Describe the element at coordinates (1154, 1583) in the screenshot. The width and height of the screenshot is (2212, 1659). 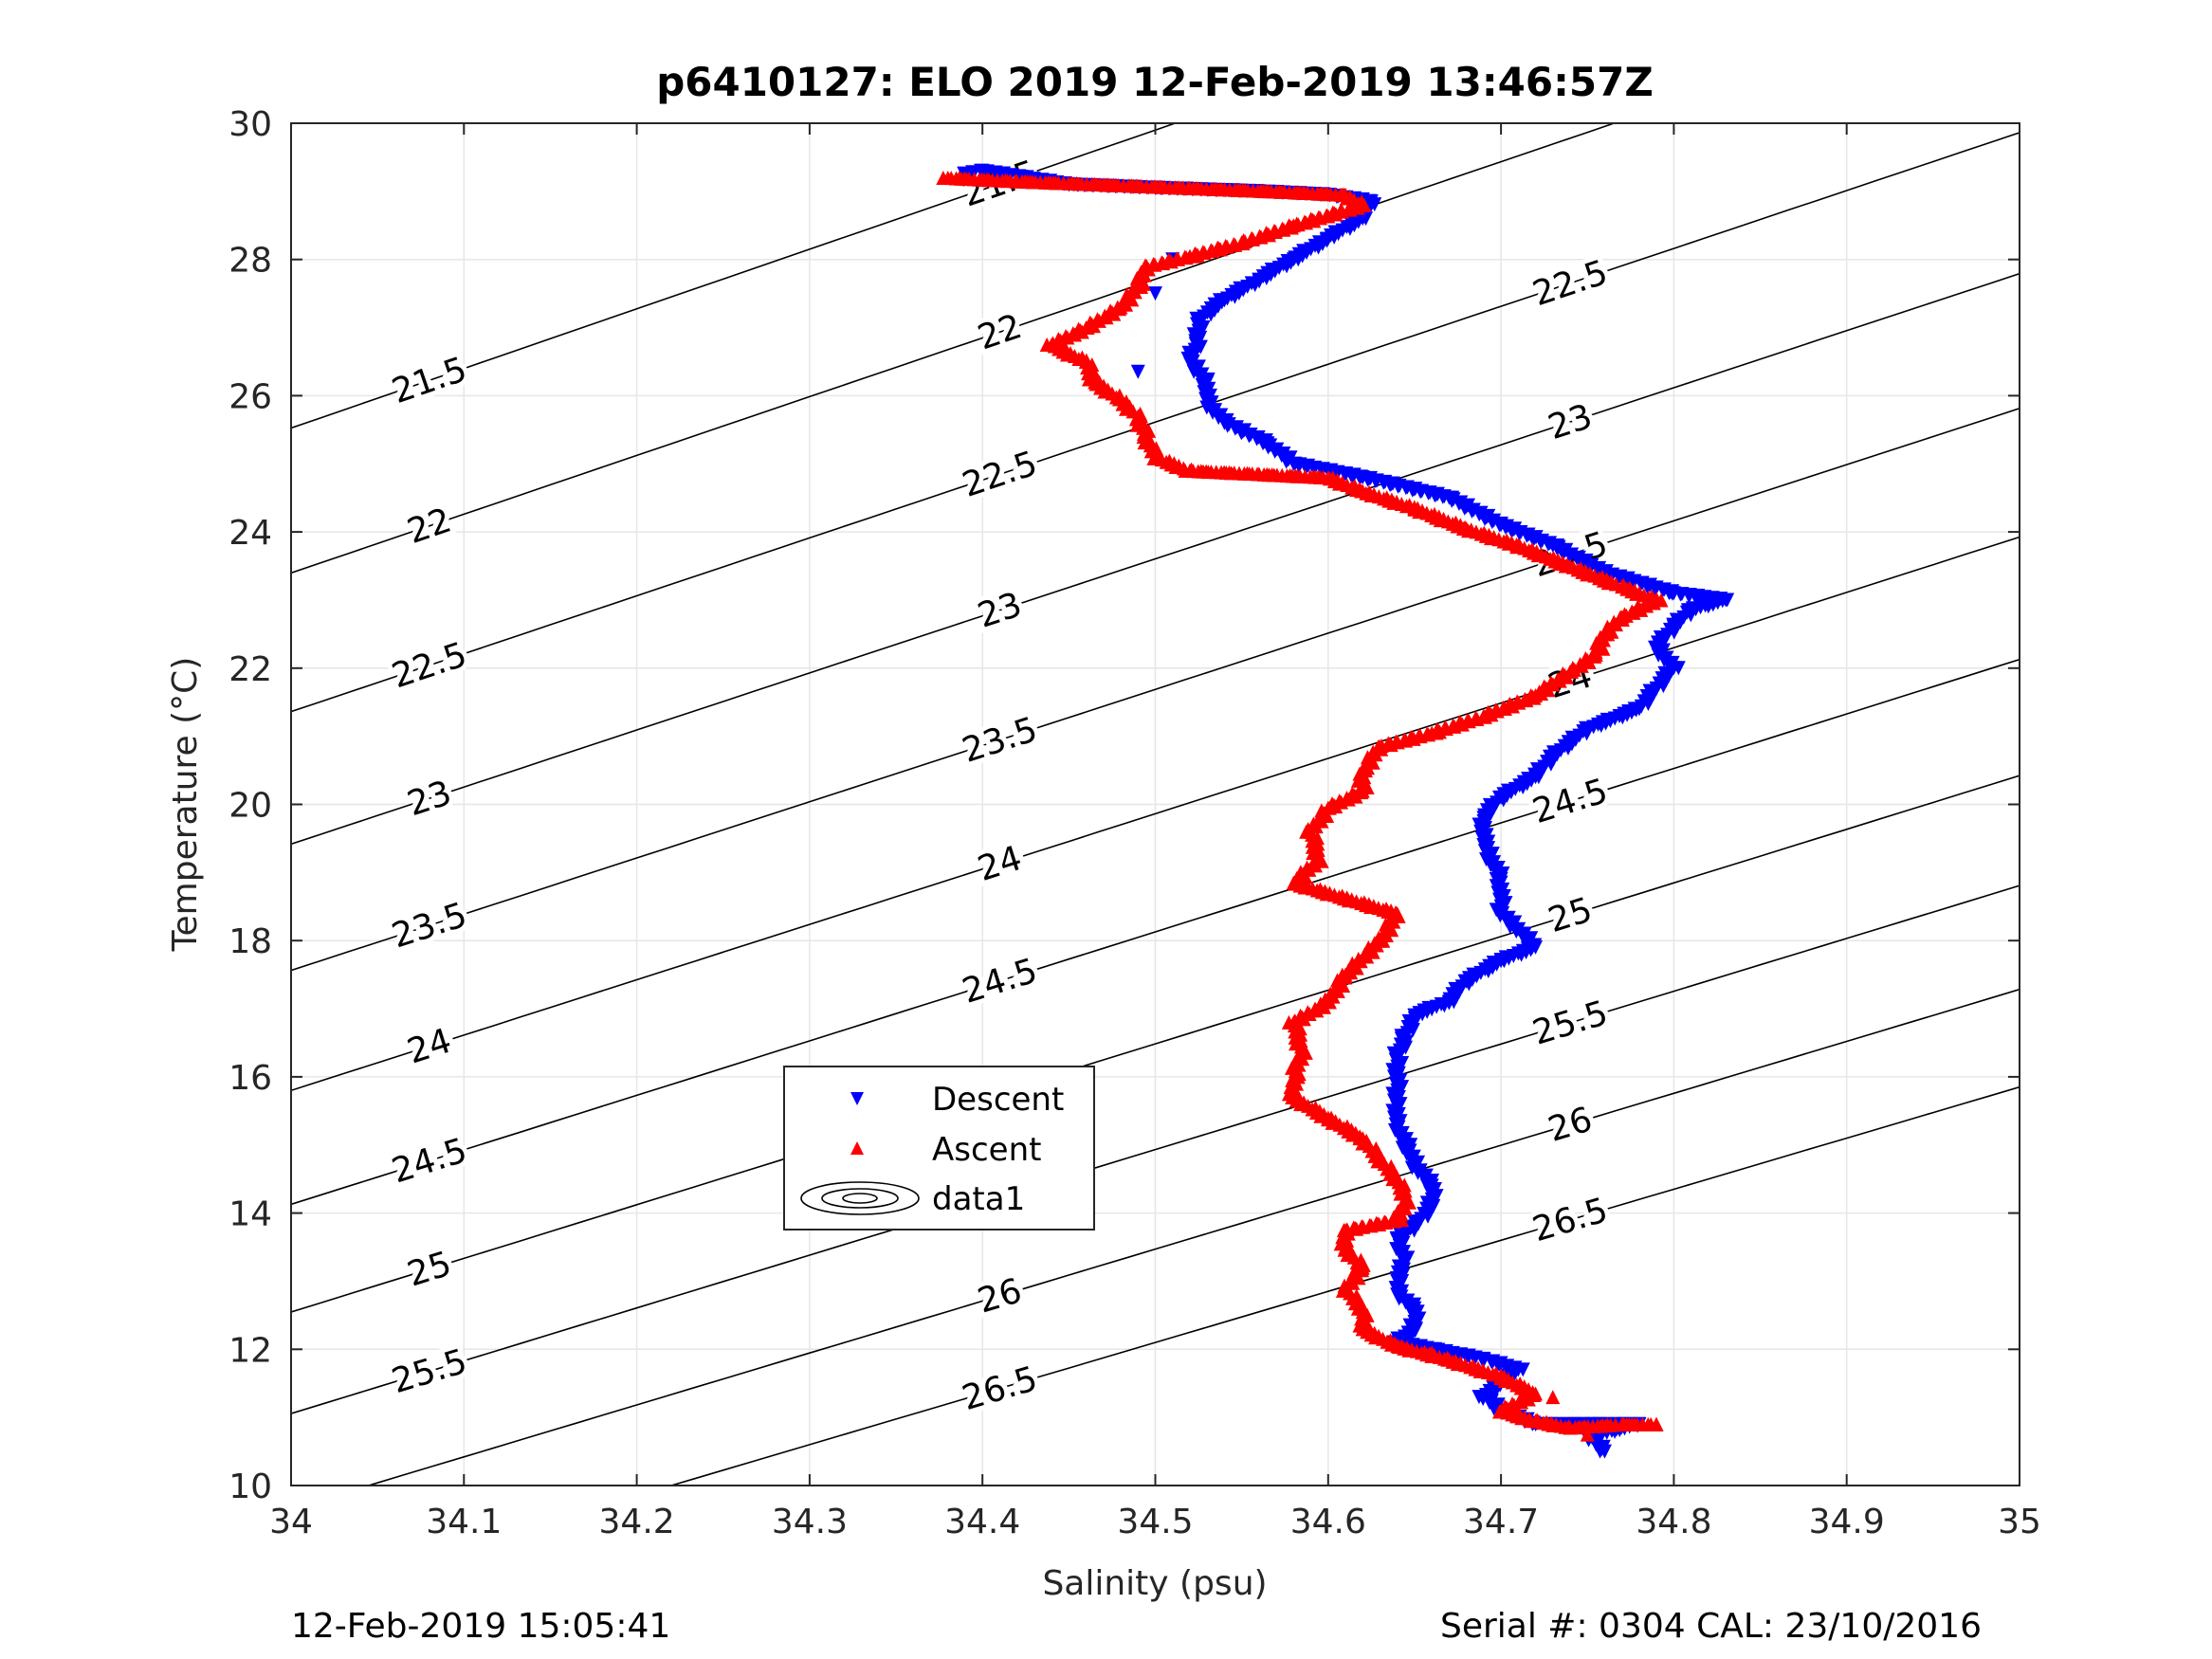
I see `x-axis-label: Salinity (psu)` at that location.